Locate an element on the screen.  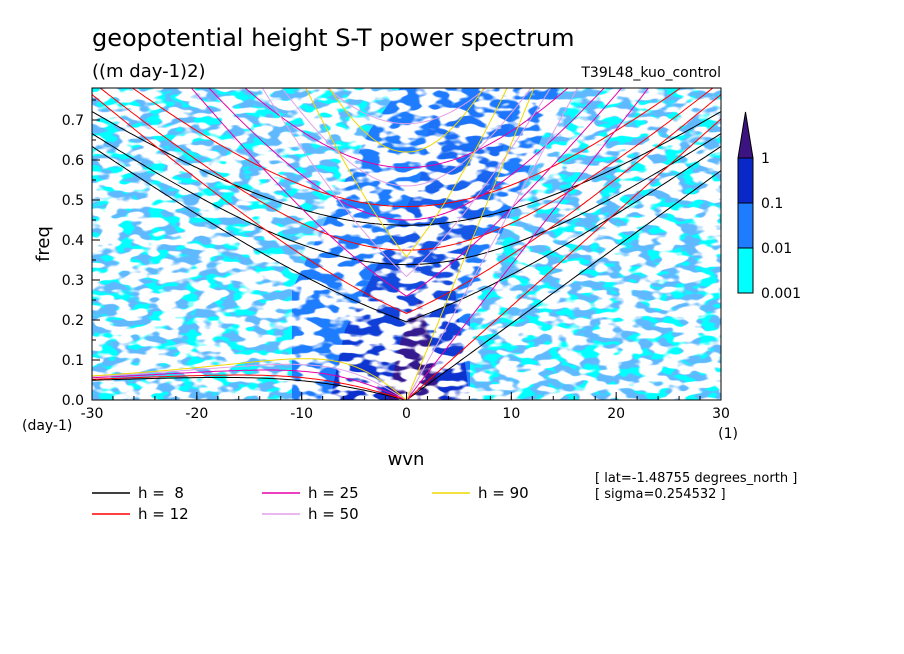
x-tick-label: 0 is located at coordinates (406, 414).